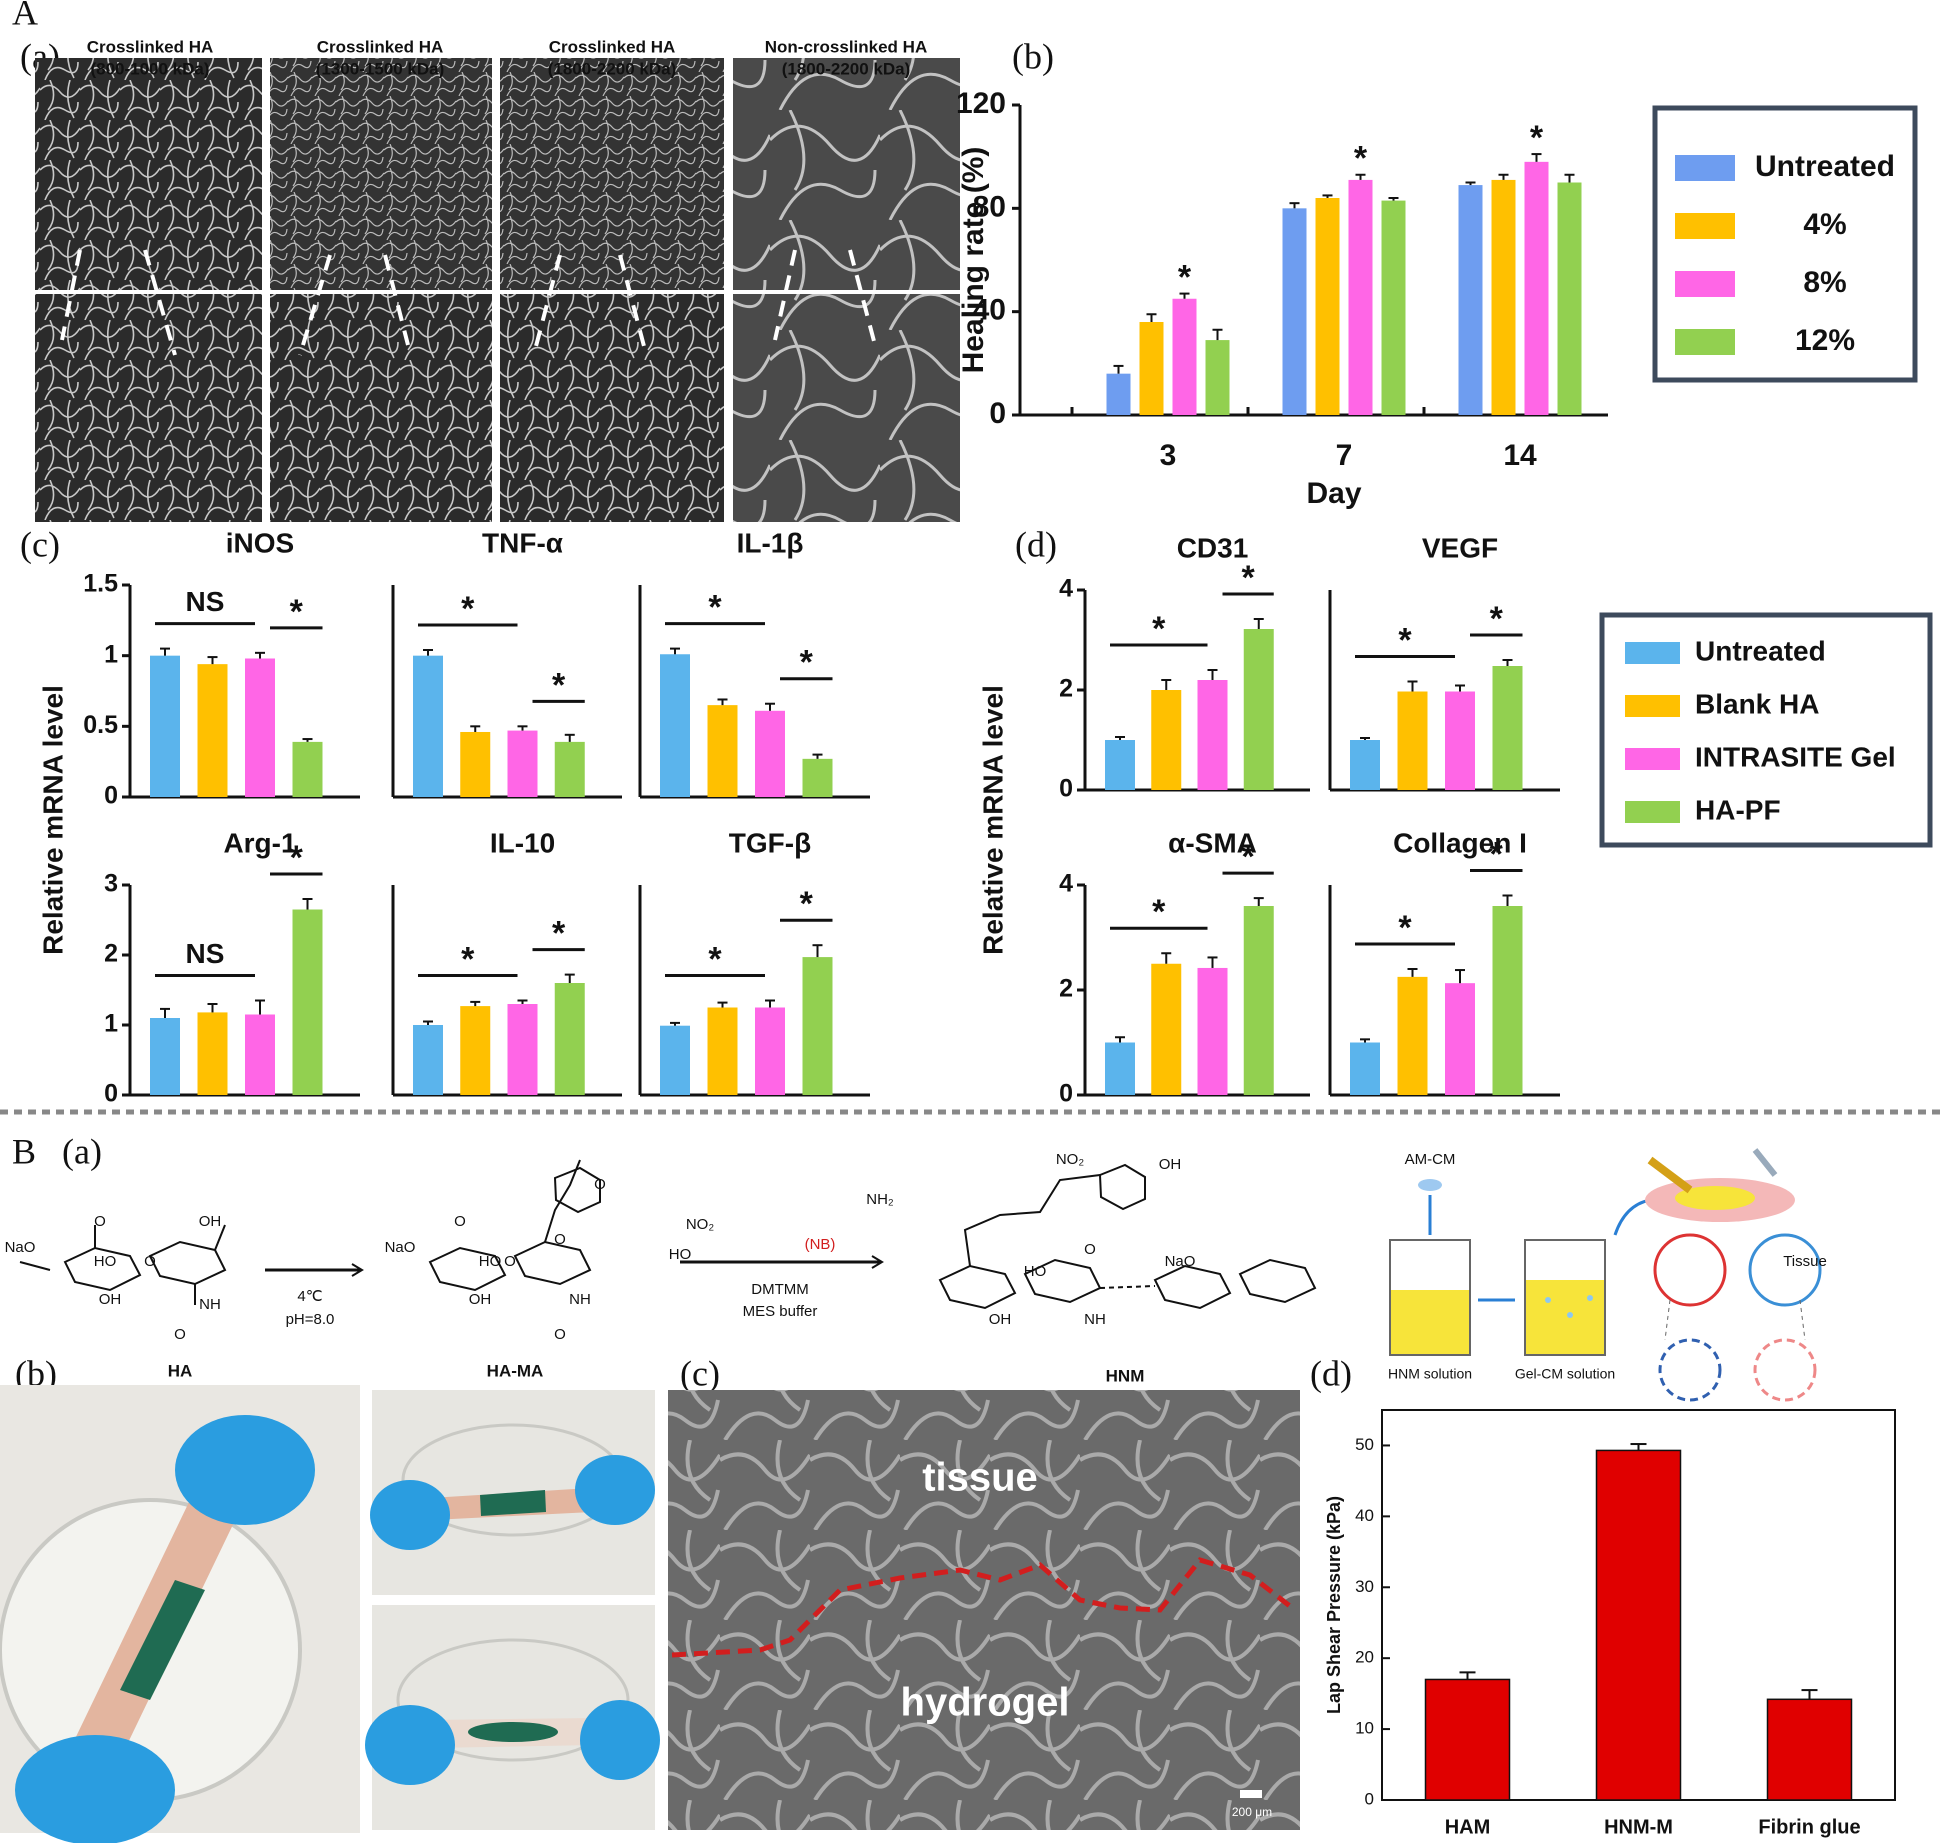 This screenshot has height=1843, width=1944. I want to click on significance-label: NS, so click(205, 953).